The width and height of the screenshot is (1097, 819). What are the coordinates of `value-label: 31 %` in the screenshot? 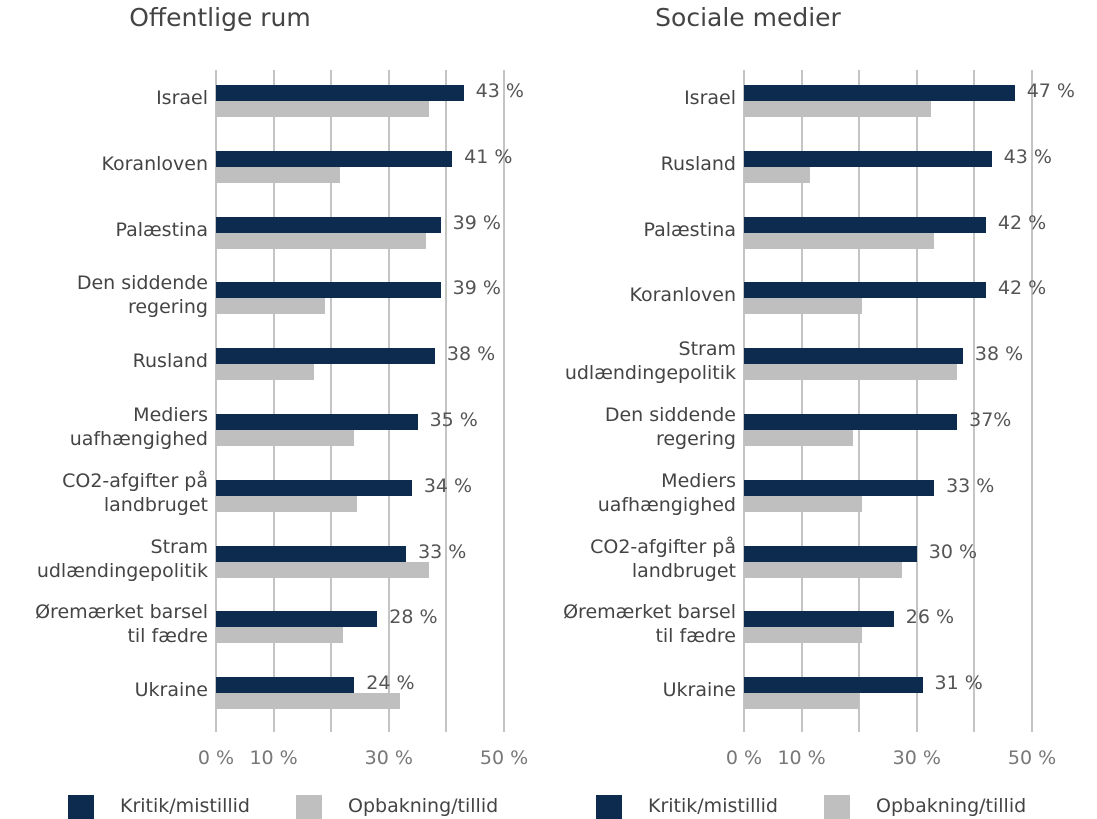 It's located at (958, 683).